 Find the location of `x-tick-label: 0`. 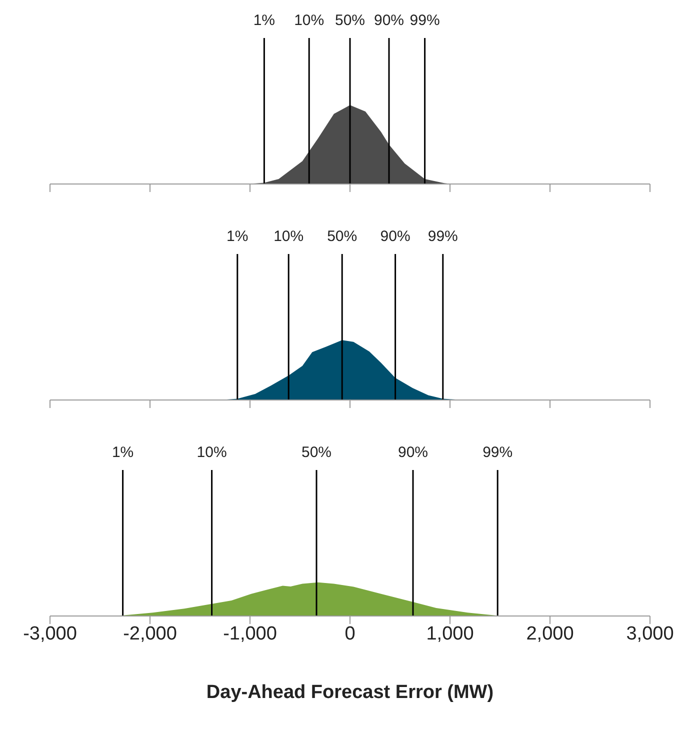

x-tick-label: 0 is located at coordinates (350, 633).